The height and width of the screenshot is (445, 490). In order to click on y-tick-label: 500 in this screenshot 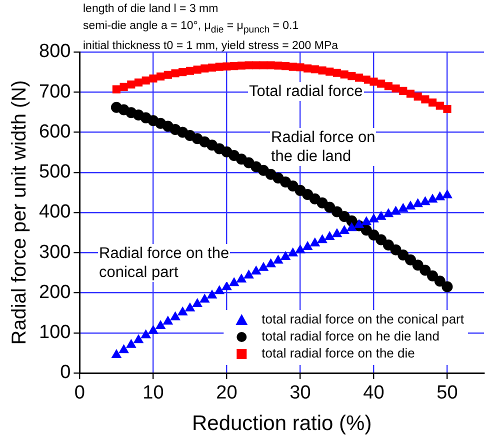, I will do `click(55, 172)`.